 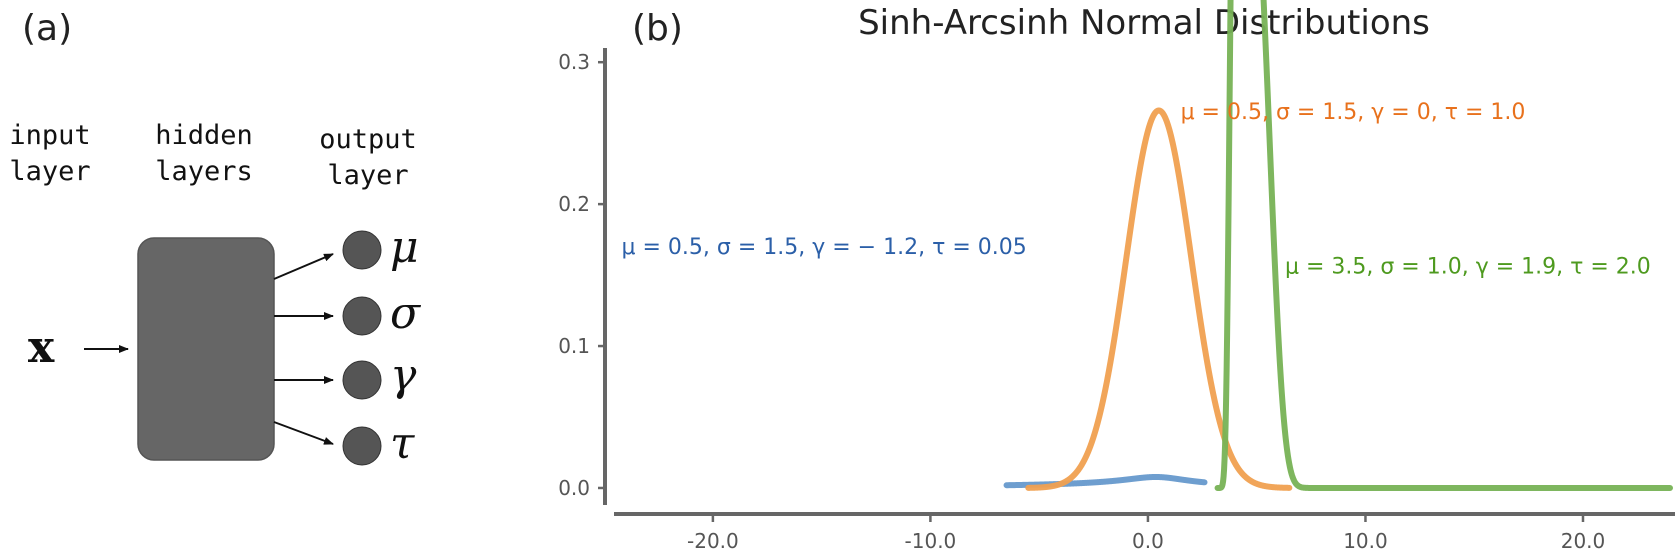 What do you see at coordinates (1468, 267) in the screenshot?
I see `series-annotation-2: μ = 3.5, σ = 1.0, γ = 1.9, τ = 2.0` at bounding box center [1468, 267].